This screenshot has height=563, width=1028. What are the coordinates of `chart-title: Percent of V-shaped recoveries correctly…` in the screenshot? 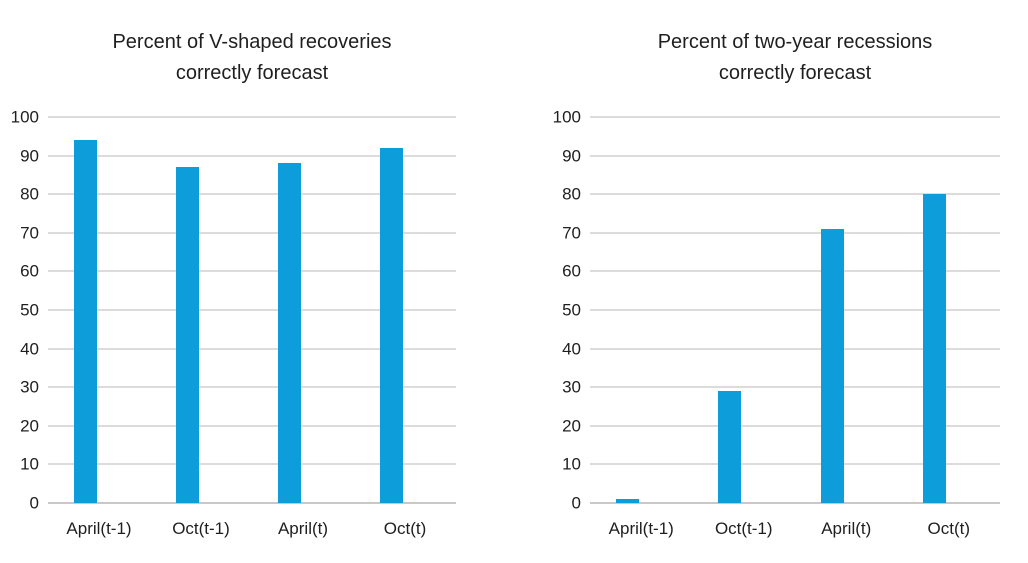 It's located at (252, 58).